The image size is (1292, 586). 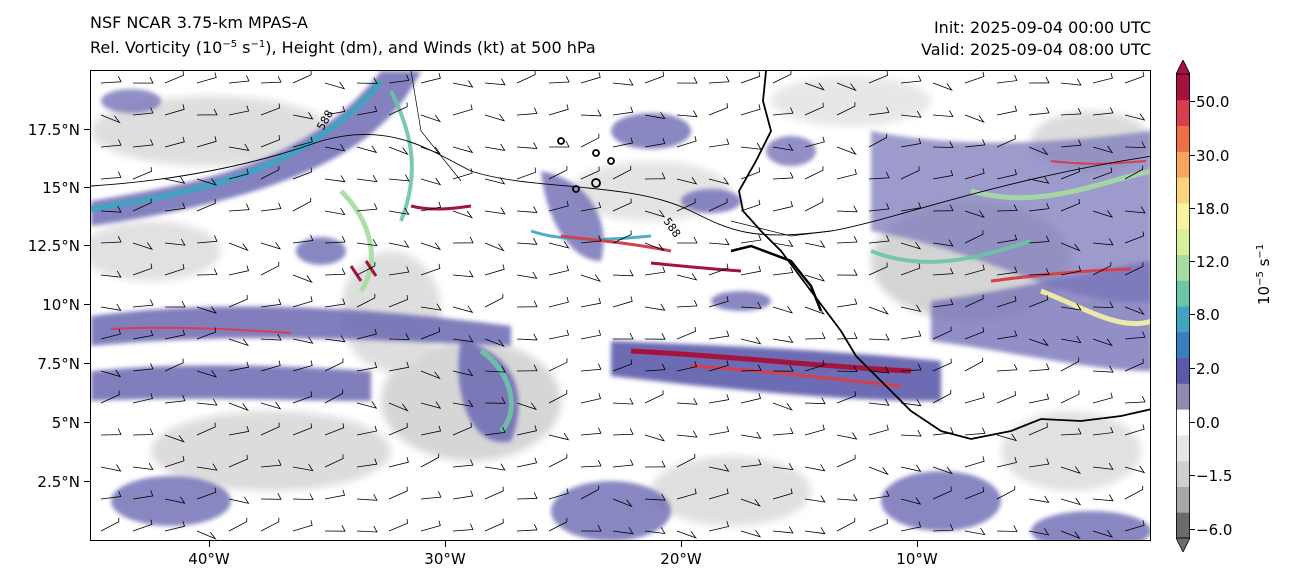 I want to click on colorbar-label: 10−5 s−1, so click(x=1264, y=274).